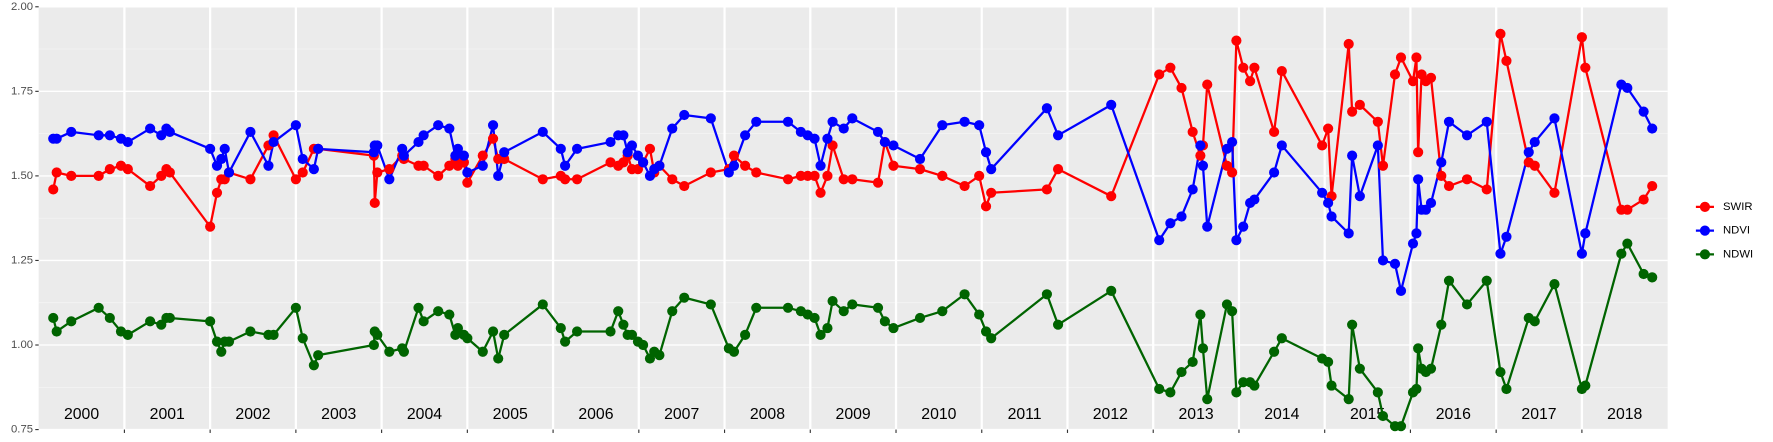 This screenshot has height=442, width=1773. What do you see at coordinates (1110, 414) in the screenshot?
I see `year-label: 2012` at bounding box center [1110, 414].